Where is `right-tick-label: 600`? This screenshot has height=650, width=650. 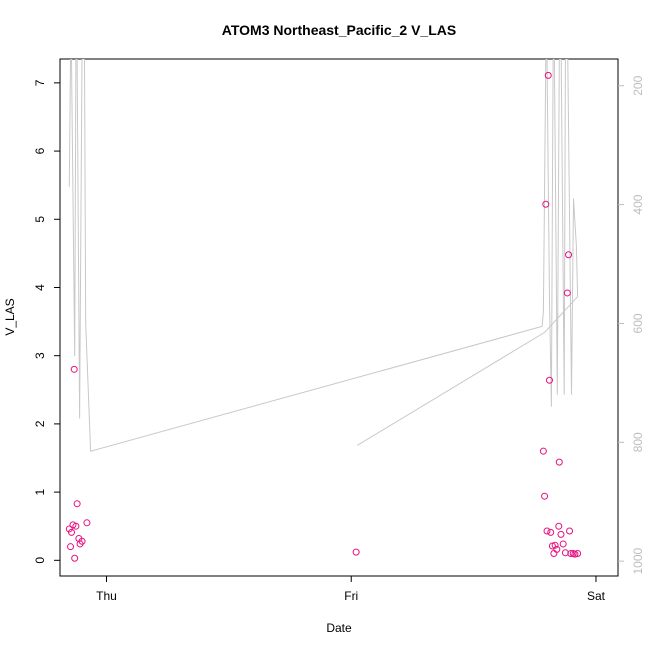 right-tick-label: 600 is located at coordinates (638, 323).